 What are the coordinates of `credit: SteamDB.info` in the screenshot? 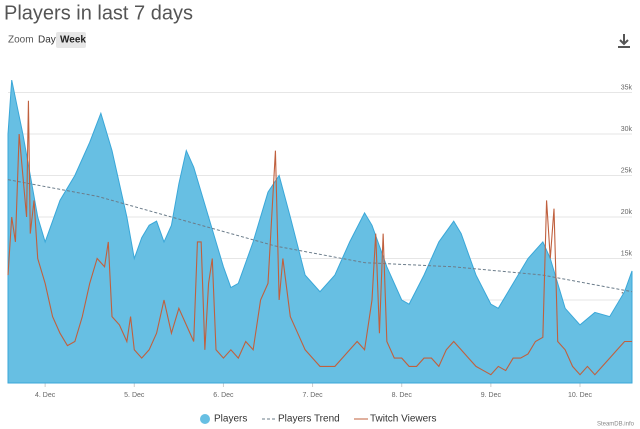 It's located at (616, 425).